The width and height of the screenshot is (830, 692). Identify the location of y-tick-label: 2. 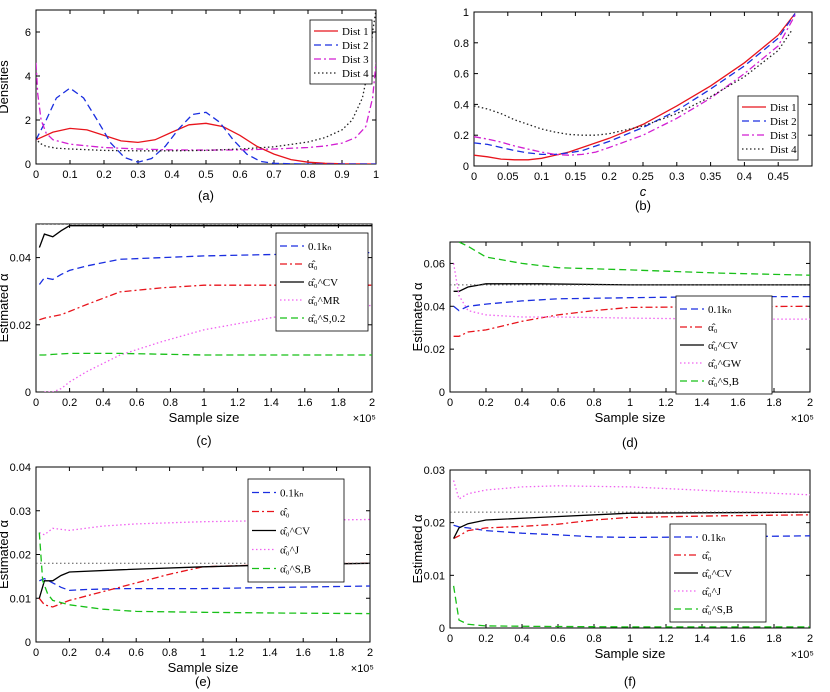
(28, 121).